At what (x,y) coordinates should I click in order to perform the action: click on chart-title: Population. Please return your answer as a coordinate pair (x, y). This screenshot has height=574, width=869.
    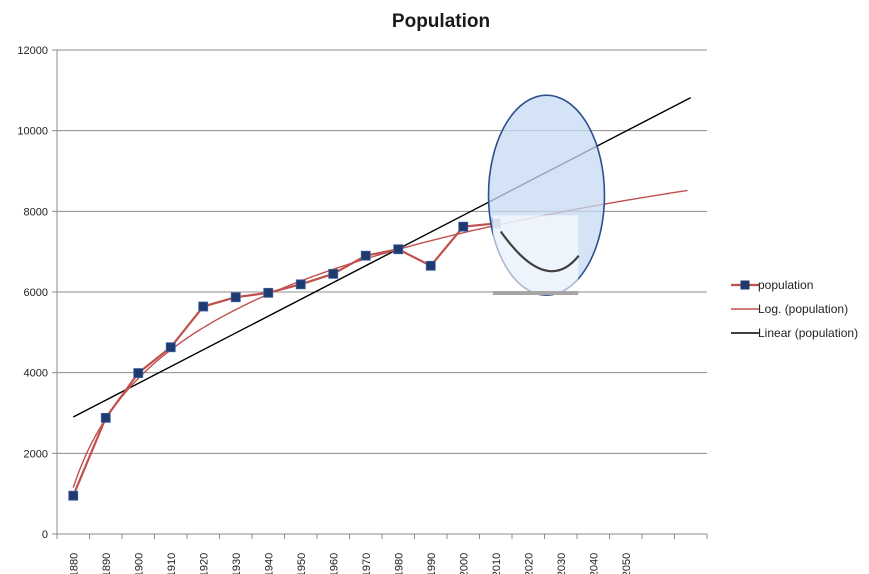
    Looking at the image, I should click on (441, 21).